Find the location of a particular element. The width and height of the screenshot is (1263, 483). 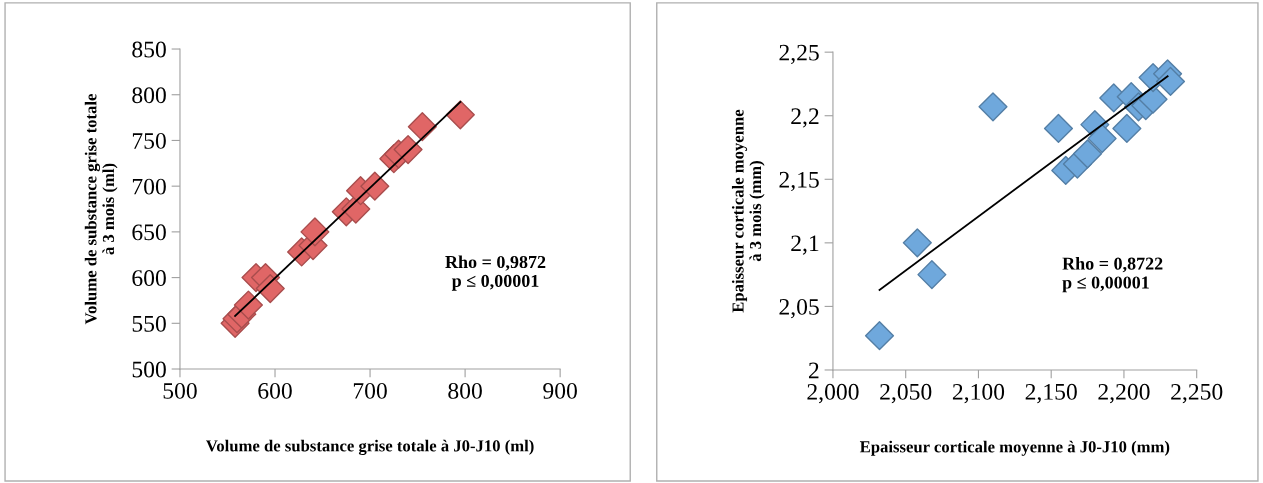

y-tick-label: 2,25 is located at coordinates (799, 54).